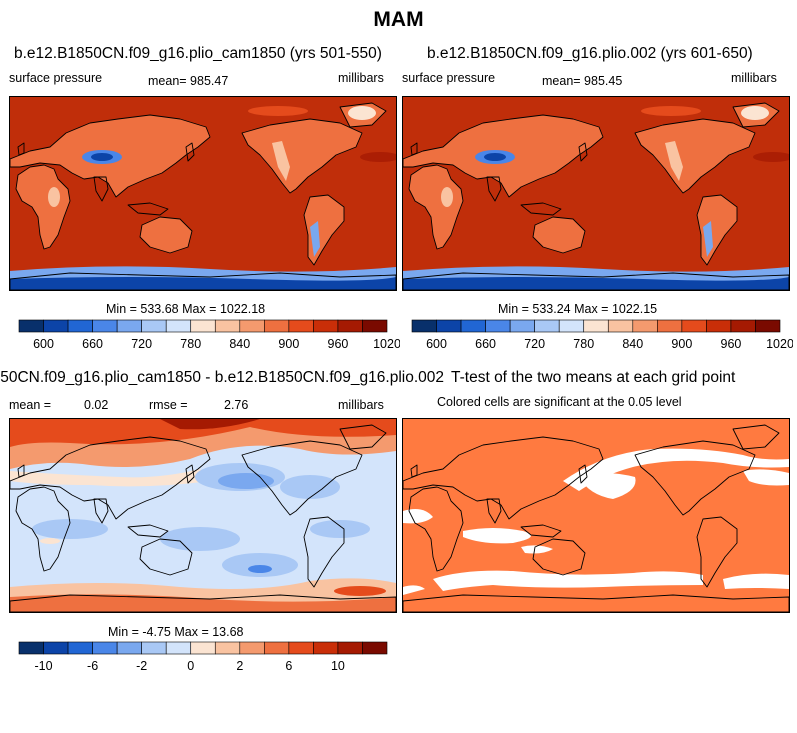 The image size is (797, 733). What do you see at coordinates (239, 666) in the screenshot?
I see `colorbar-tick-label: 2` at bounding box center [239, 666].